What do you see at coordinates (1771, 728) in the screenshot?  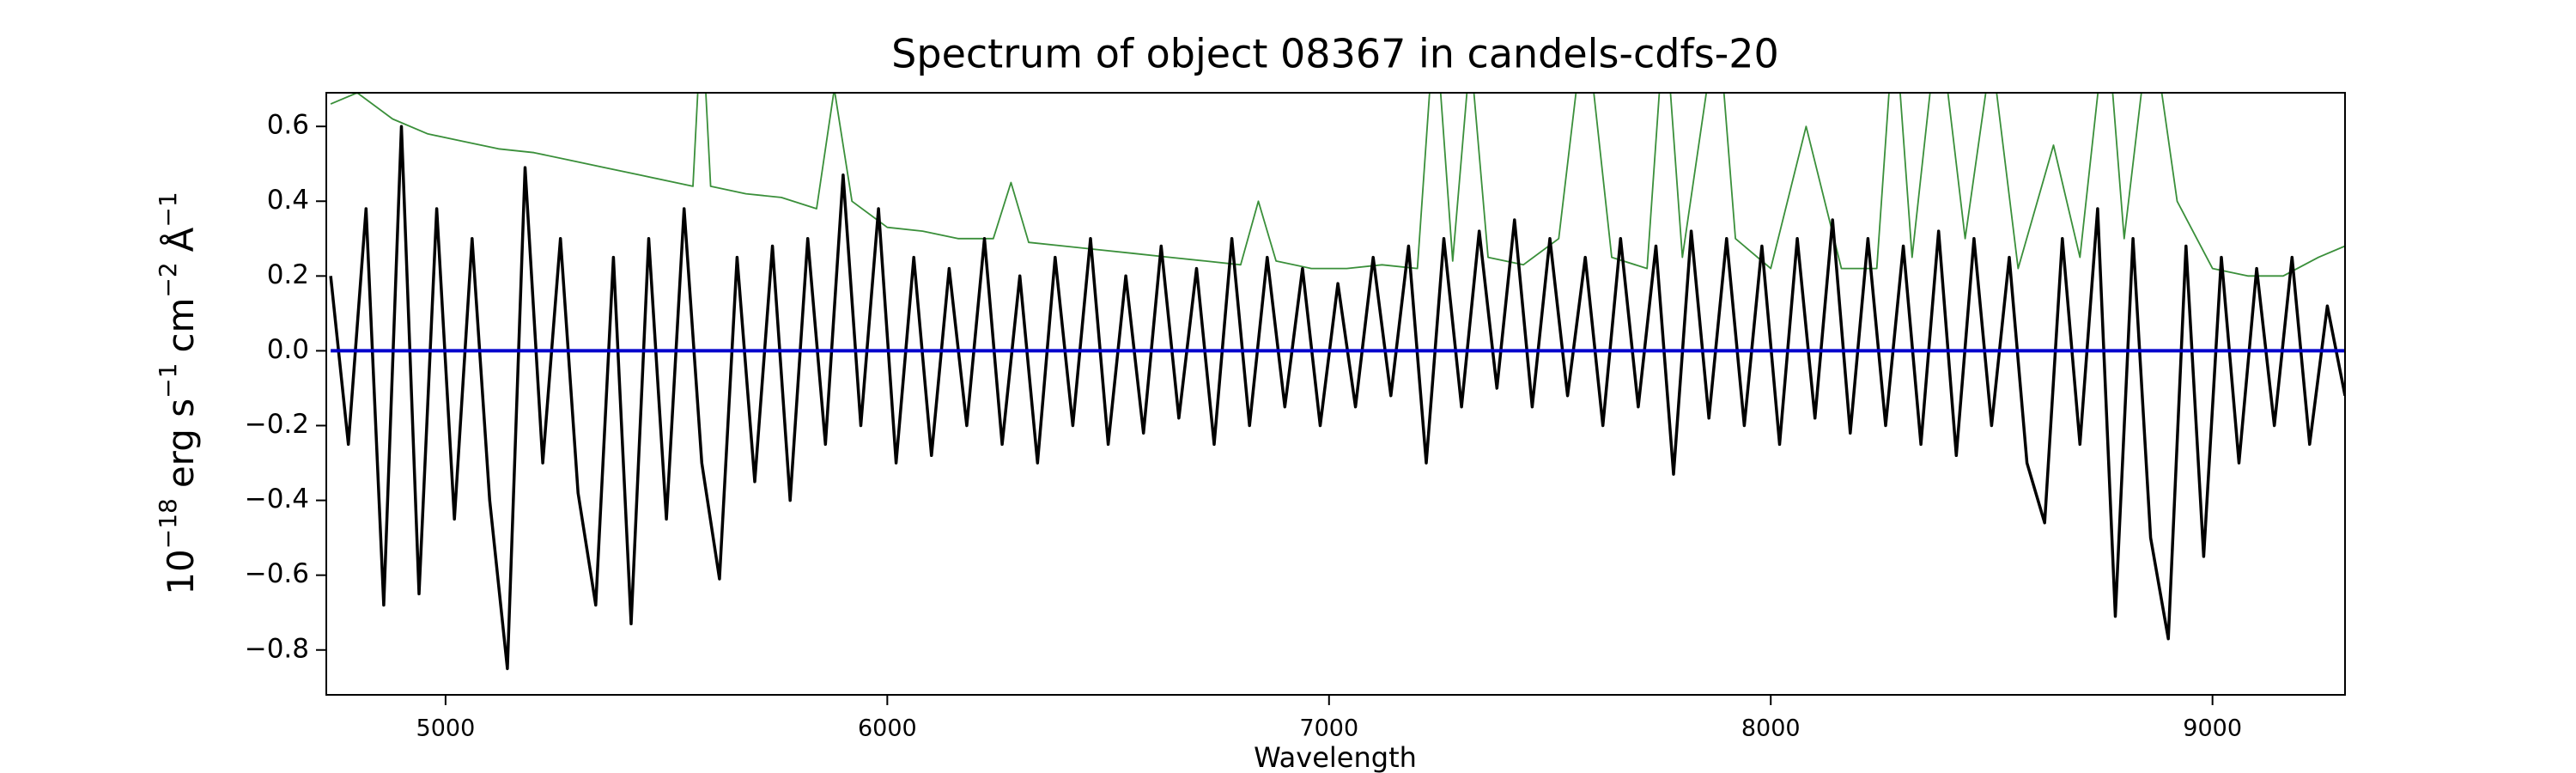 I see `x-tick-label: 8000` at bounding box center [1771, 728].